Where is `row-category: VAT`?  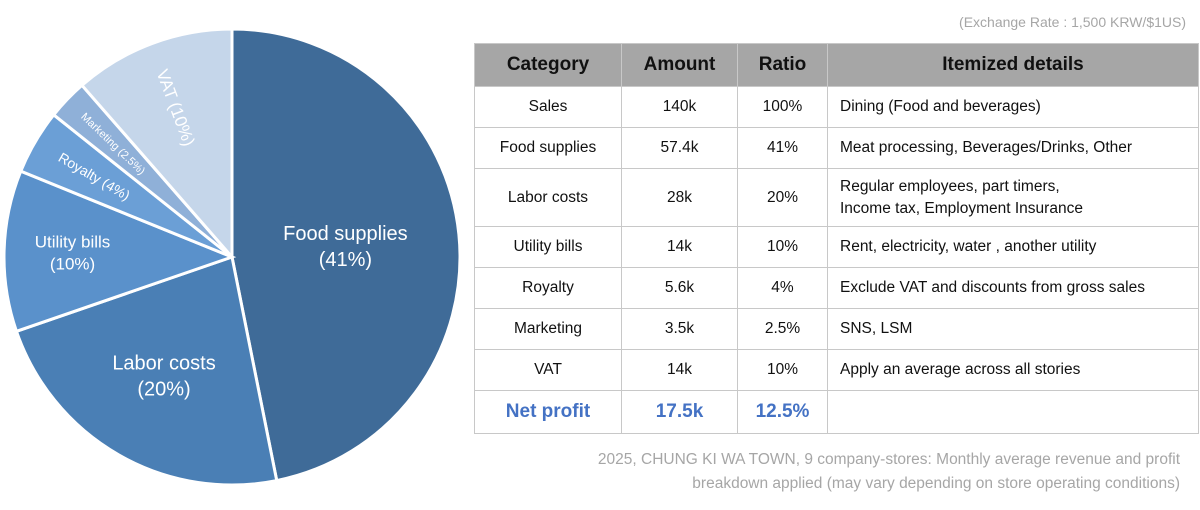 row-category: VAT is located at coordinates (548, 370).